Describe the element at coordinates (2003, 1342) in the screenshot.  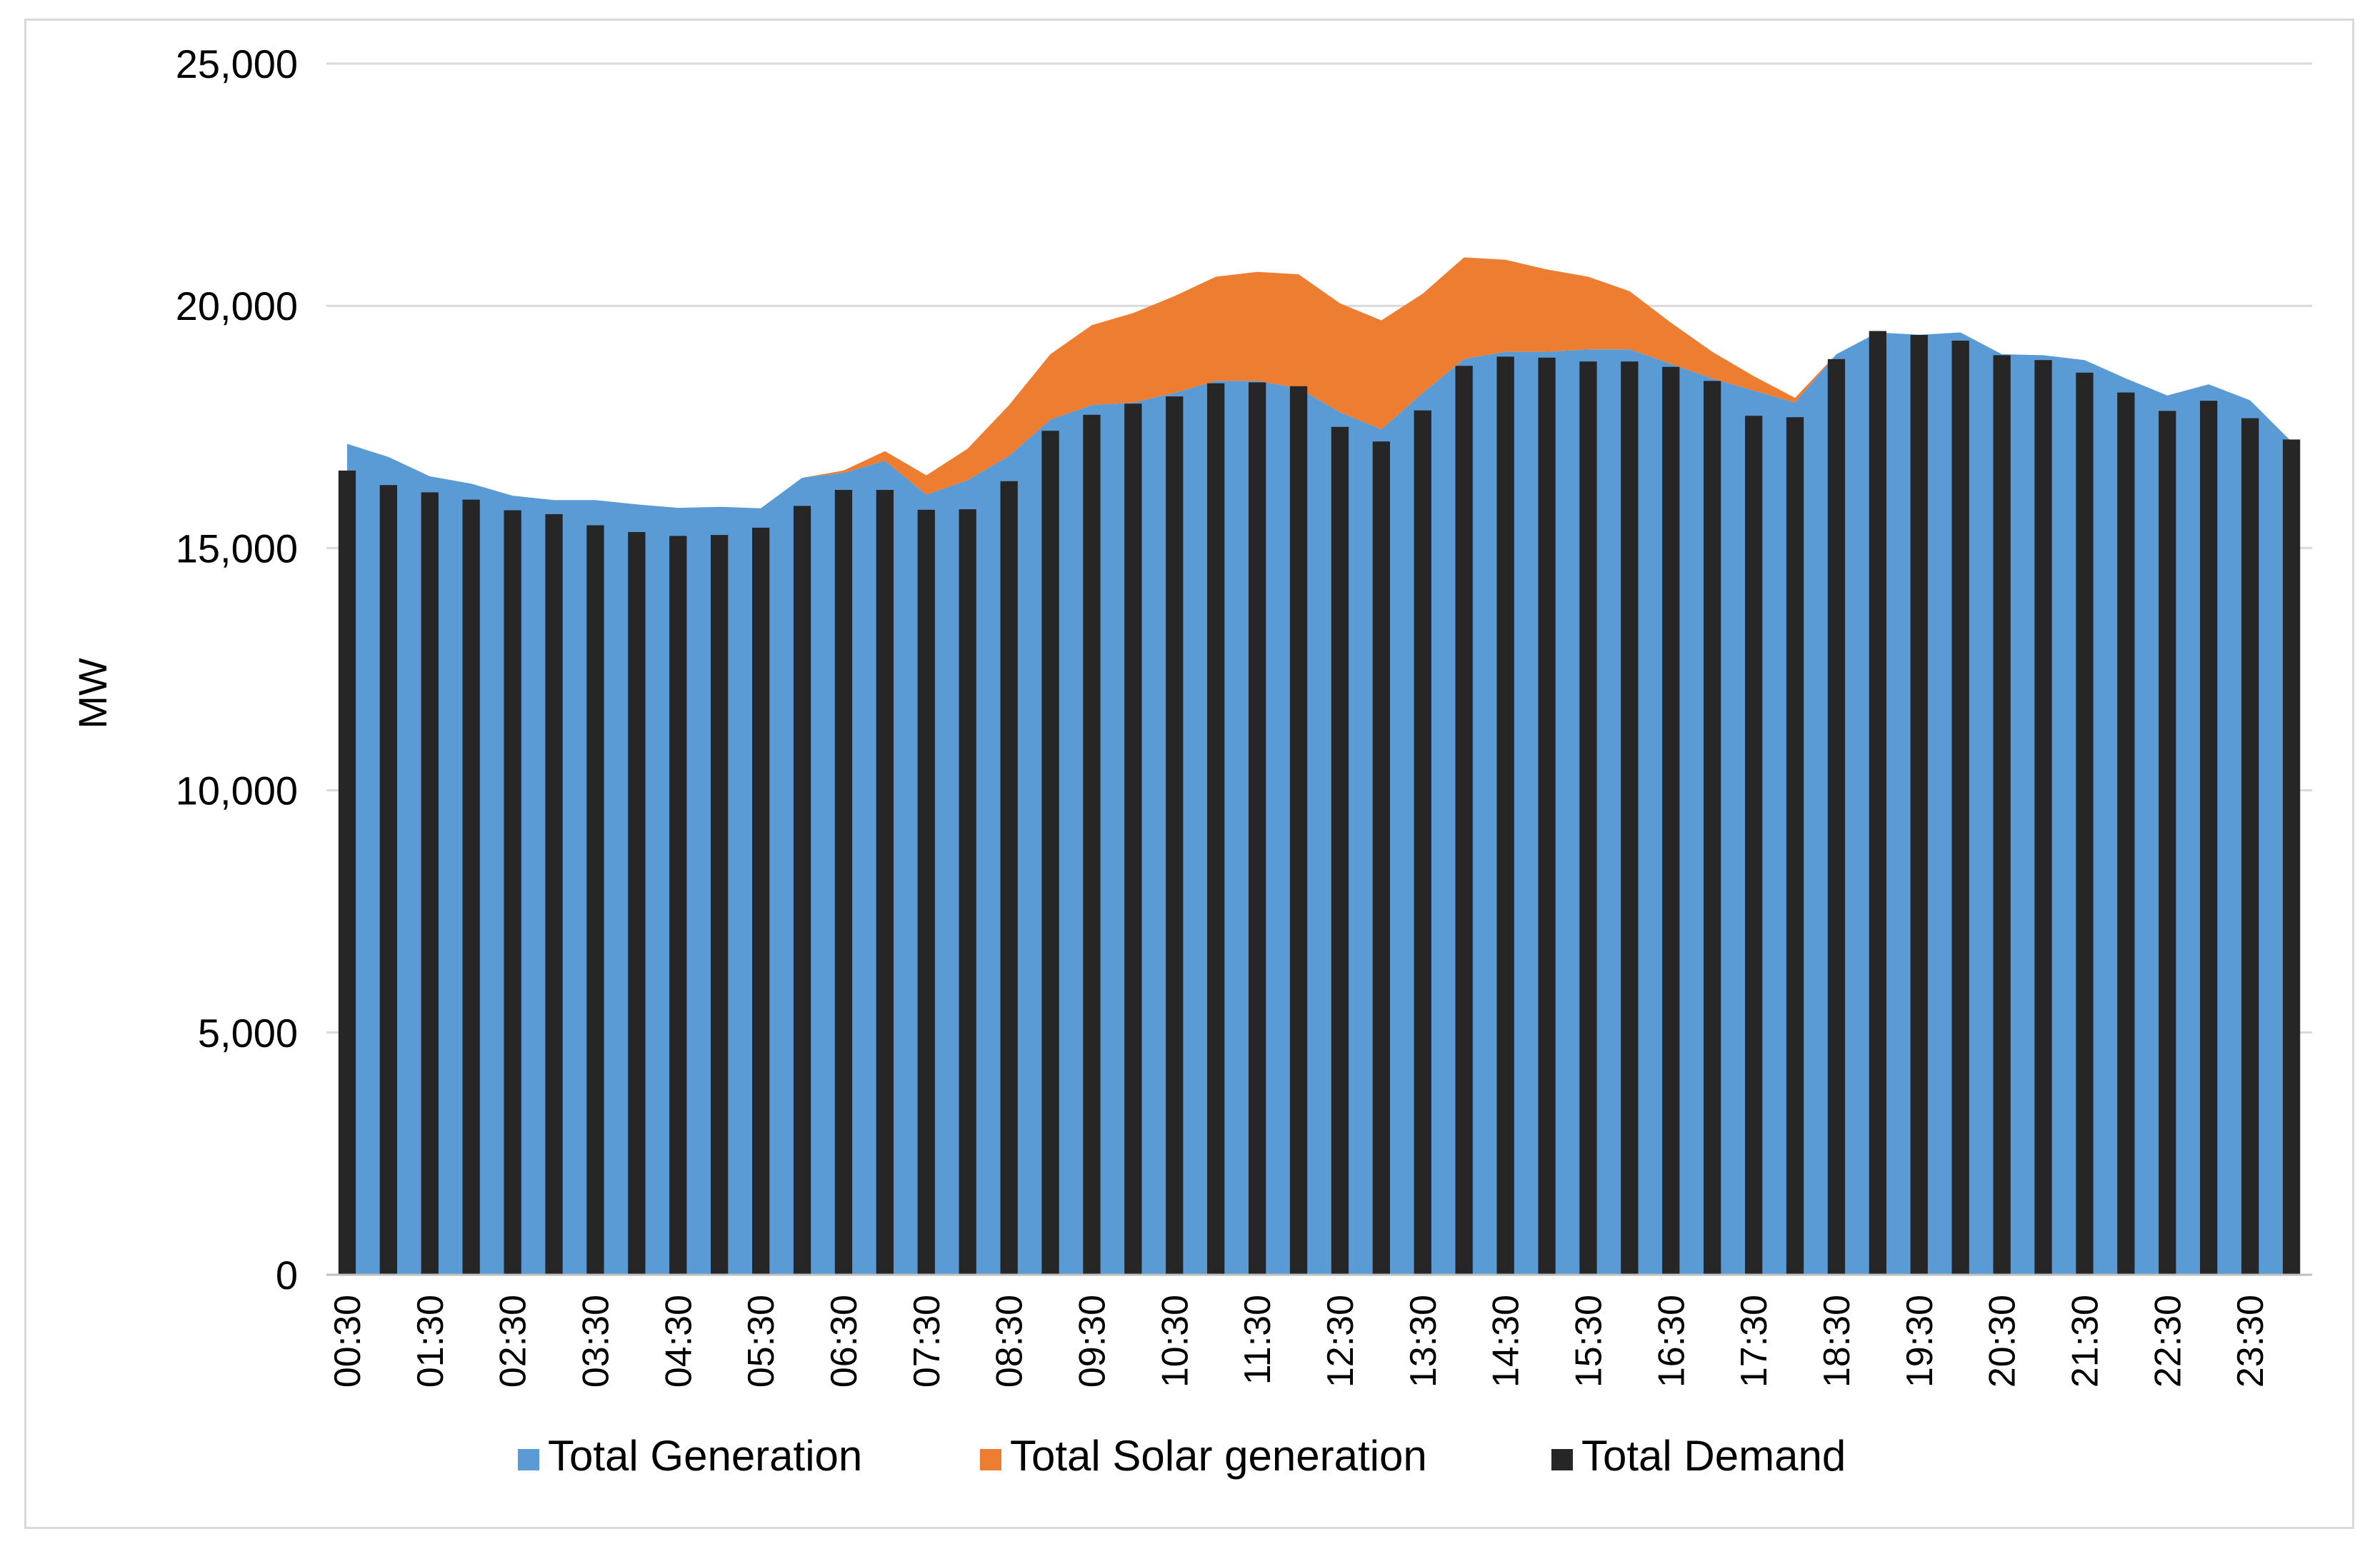
I see `x-tick-label: 20:30` at that location.